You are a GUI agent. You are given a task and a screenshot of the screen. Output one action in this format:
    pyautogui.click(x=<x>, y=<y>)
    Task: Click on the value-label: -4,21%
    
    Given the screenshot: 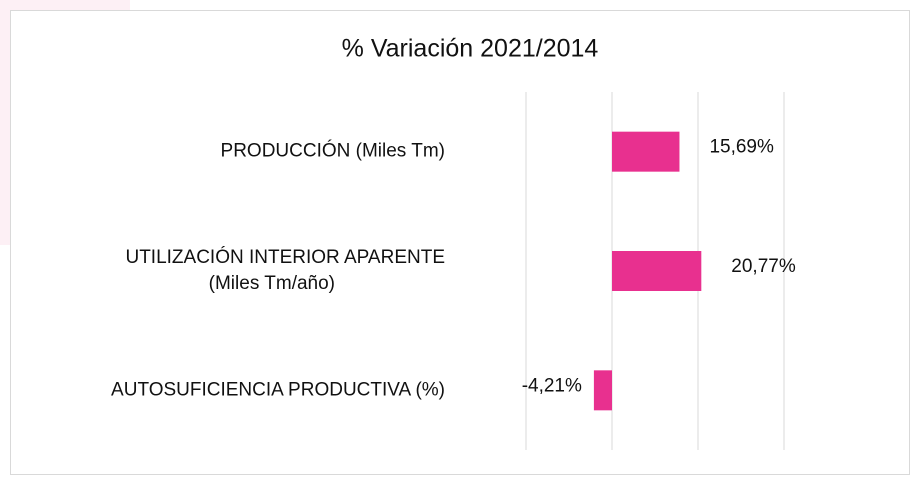 What is the action you would take?
    pyautogui.click(x=552, y=385)
    